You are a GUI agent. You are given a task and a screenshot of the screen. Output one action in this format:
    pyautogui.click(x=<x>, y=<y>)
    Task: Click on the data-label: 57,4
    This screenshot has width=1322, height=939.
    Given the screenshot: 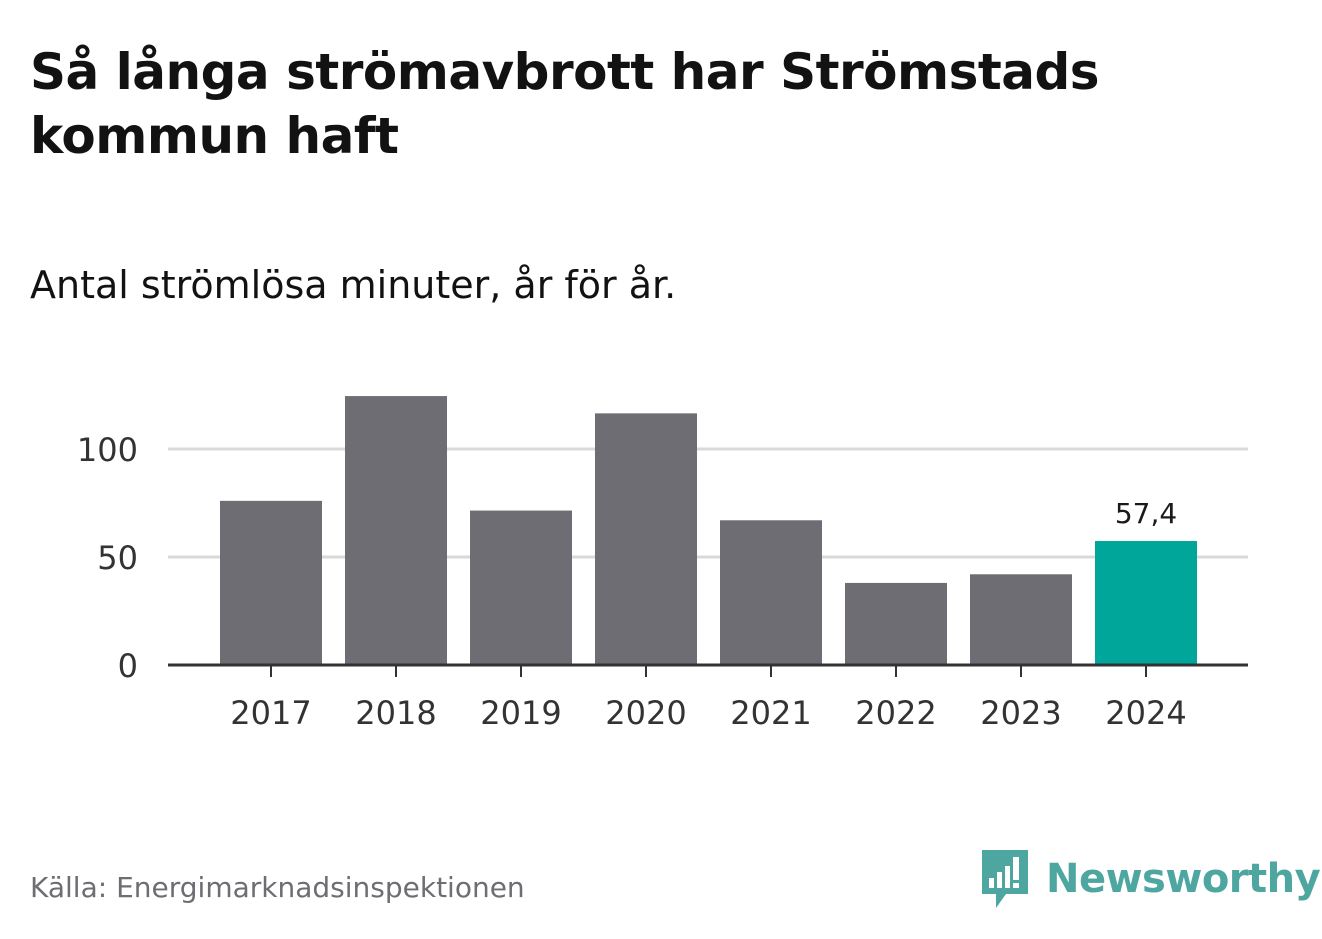 What is the action you would take?
    pyautogui.click(x=1146, y=513)
    